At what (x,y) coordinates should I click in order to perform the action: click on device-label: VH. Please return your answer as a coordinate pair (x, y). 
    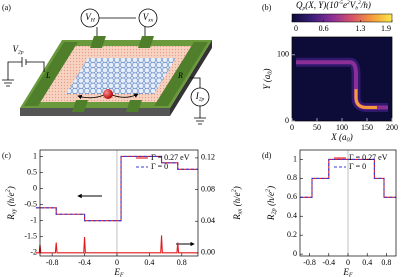
    Looking at the image, I should click on (90, 18).